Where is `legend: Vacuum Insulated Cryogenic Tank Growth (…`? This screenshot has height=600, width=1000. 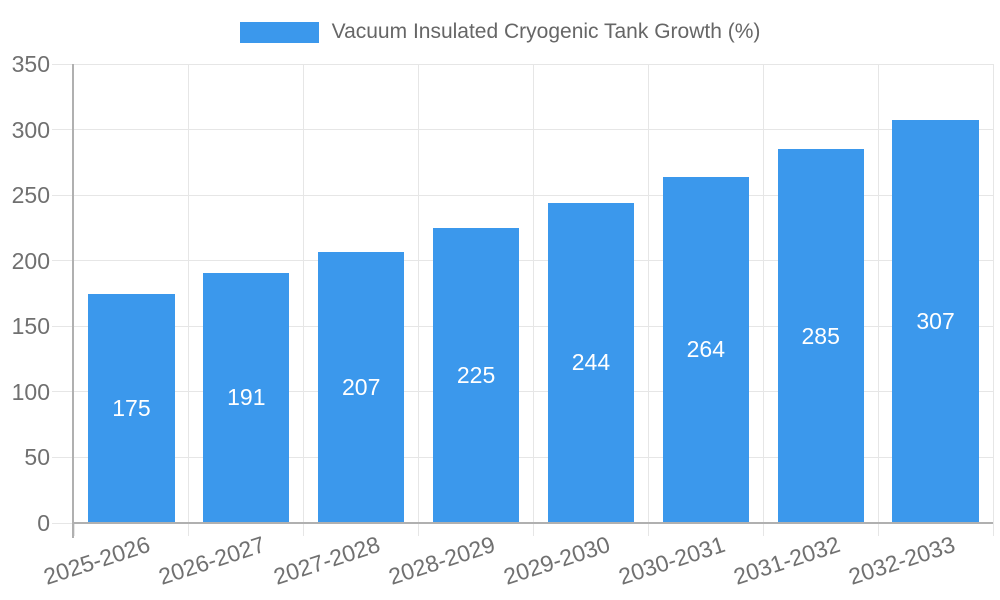
legend: Vacuum Insulated Cryogenic Tank Growth (… is located at coordinates (500, 32).